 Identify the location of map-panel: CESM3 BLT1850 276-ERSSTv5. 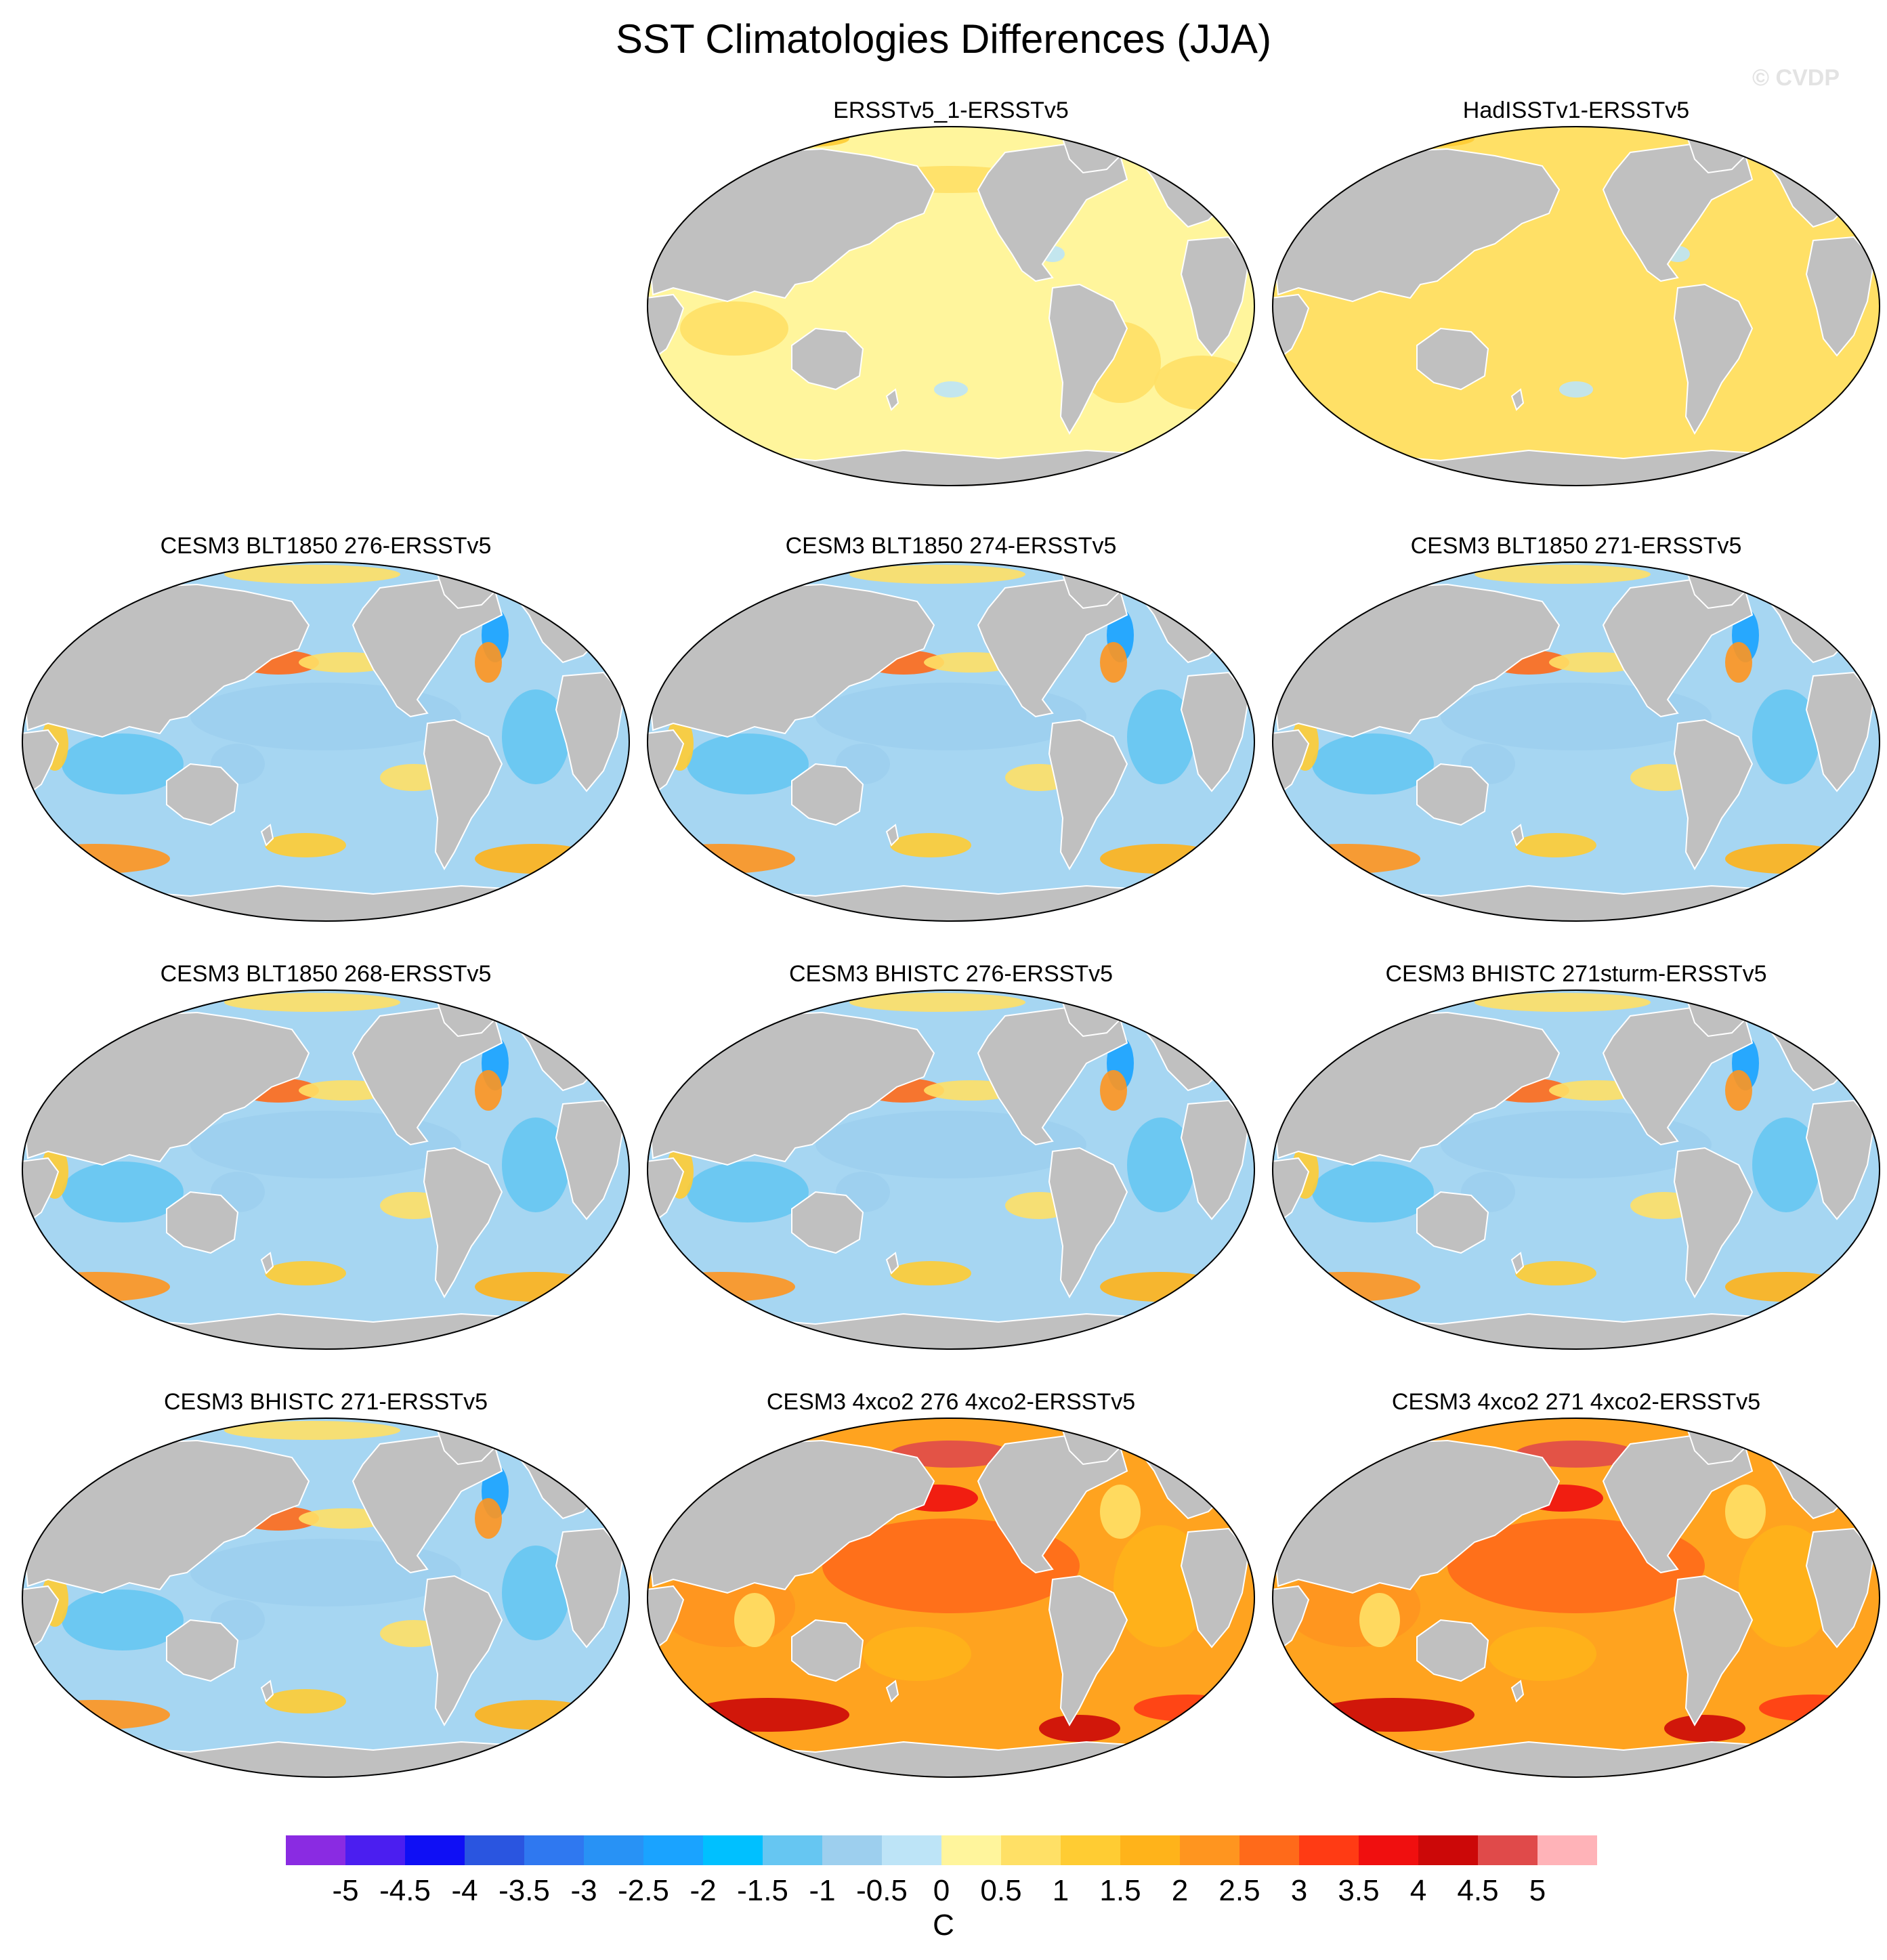
(326, 728).